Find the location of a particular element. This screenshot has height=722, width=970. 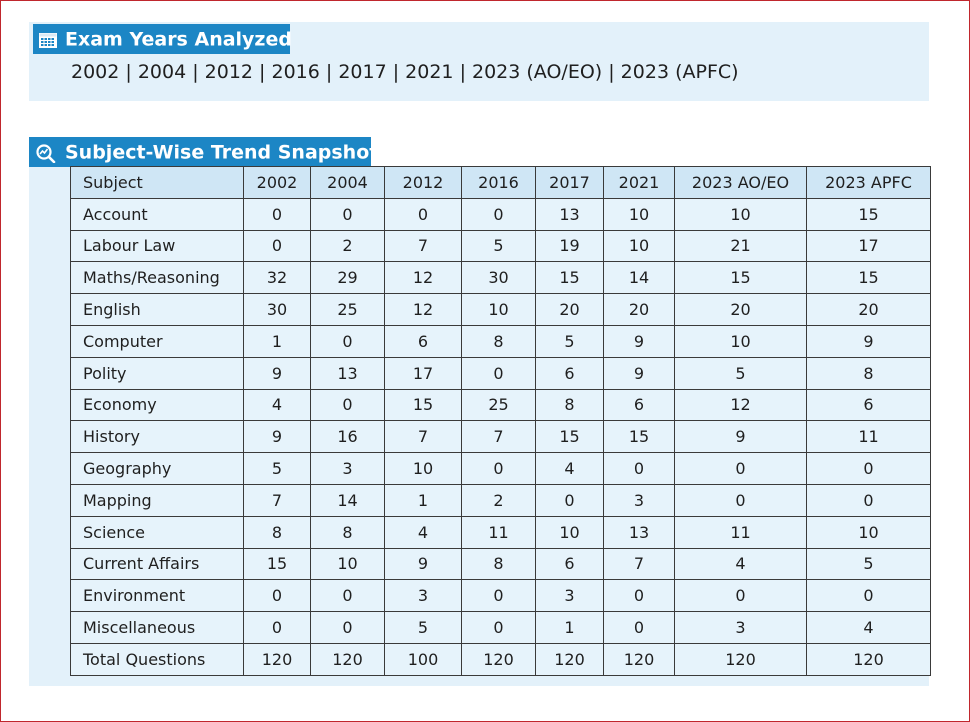

total-row: Total Questions 120 120 100 120 120 120 120 120 is located at coordinates (500, 659).